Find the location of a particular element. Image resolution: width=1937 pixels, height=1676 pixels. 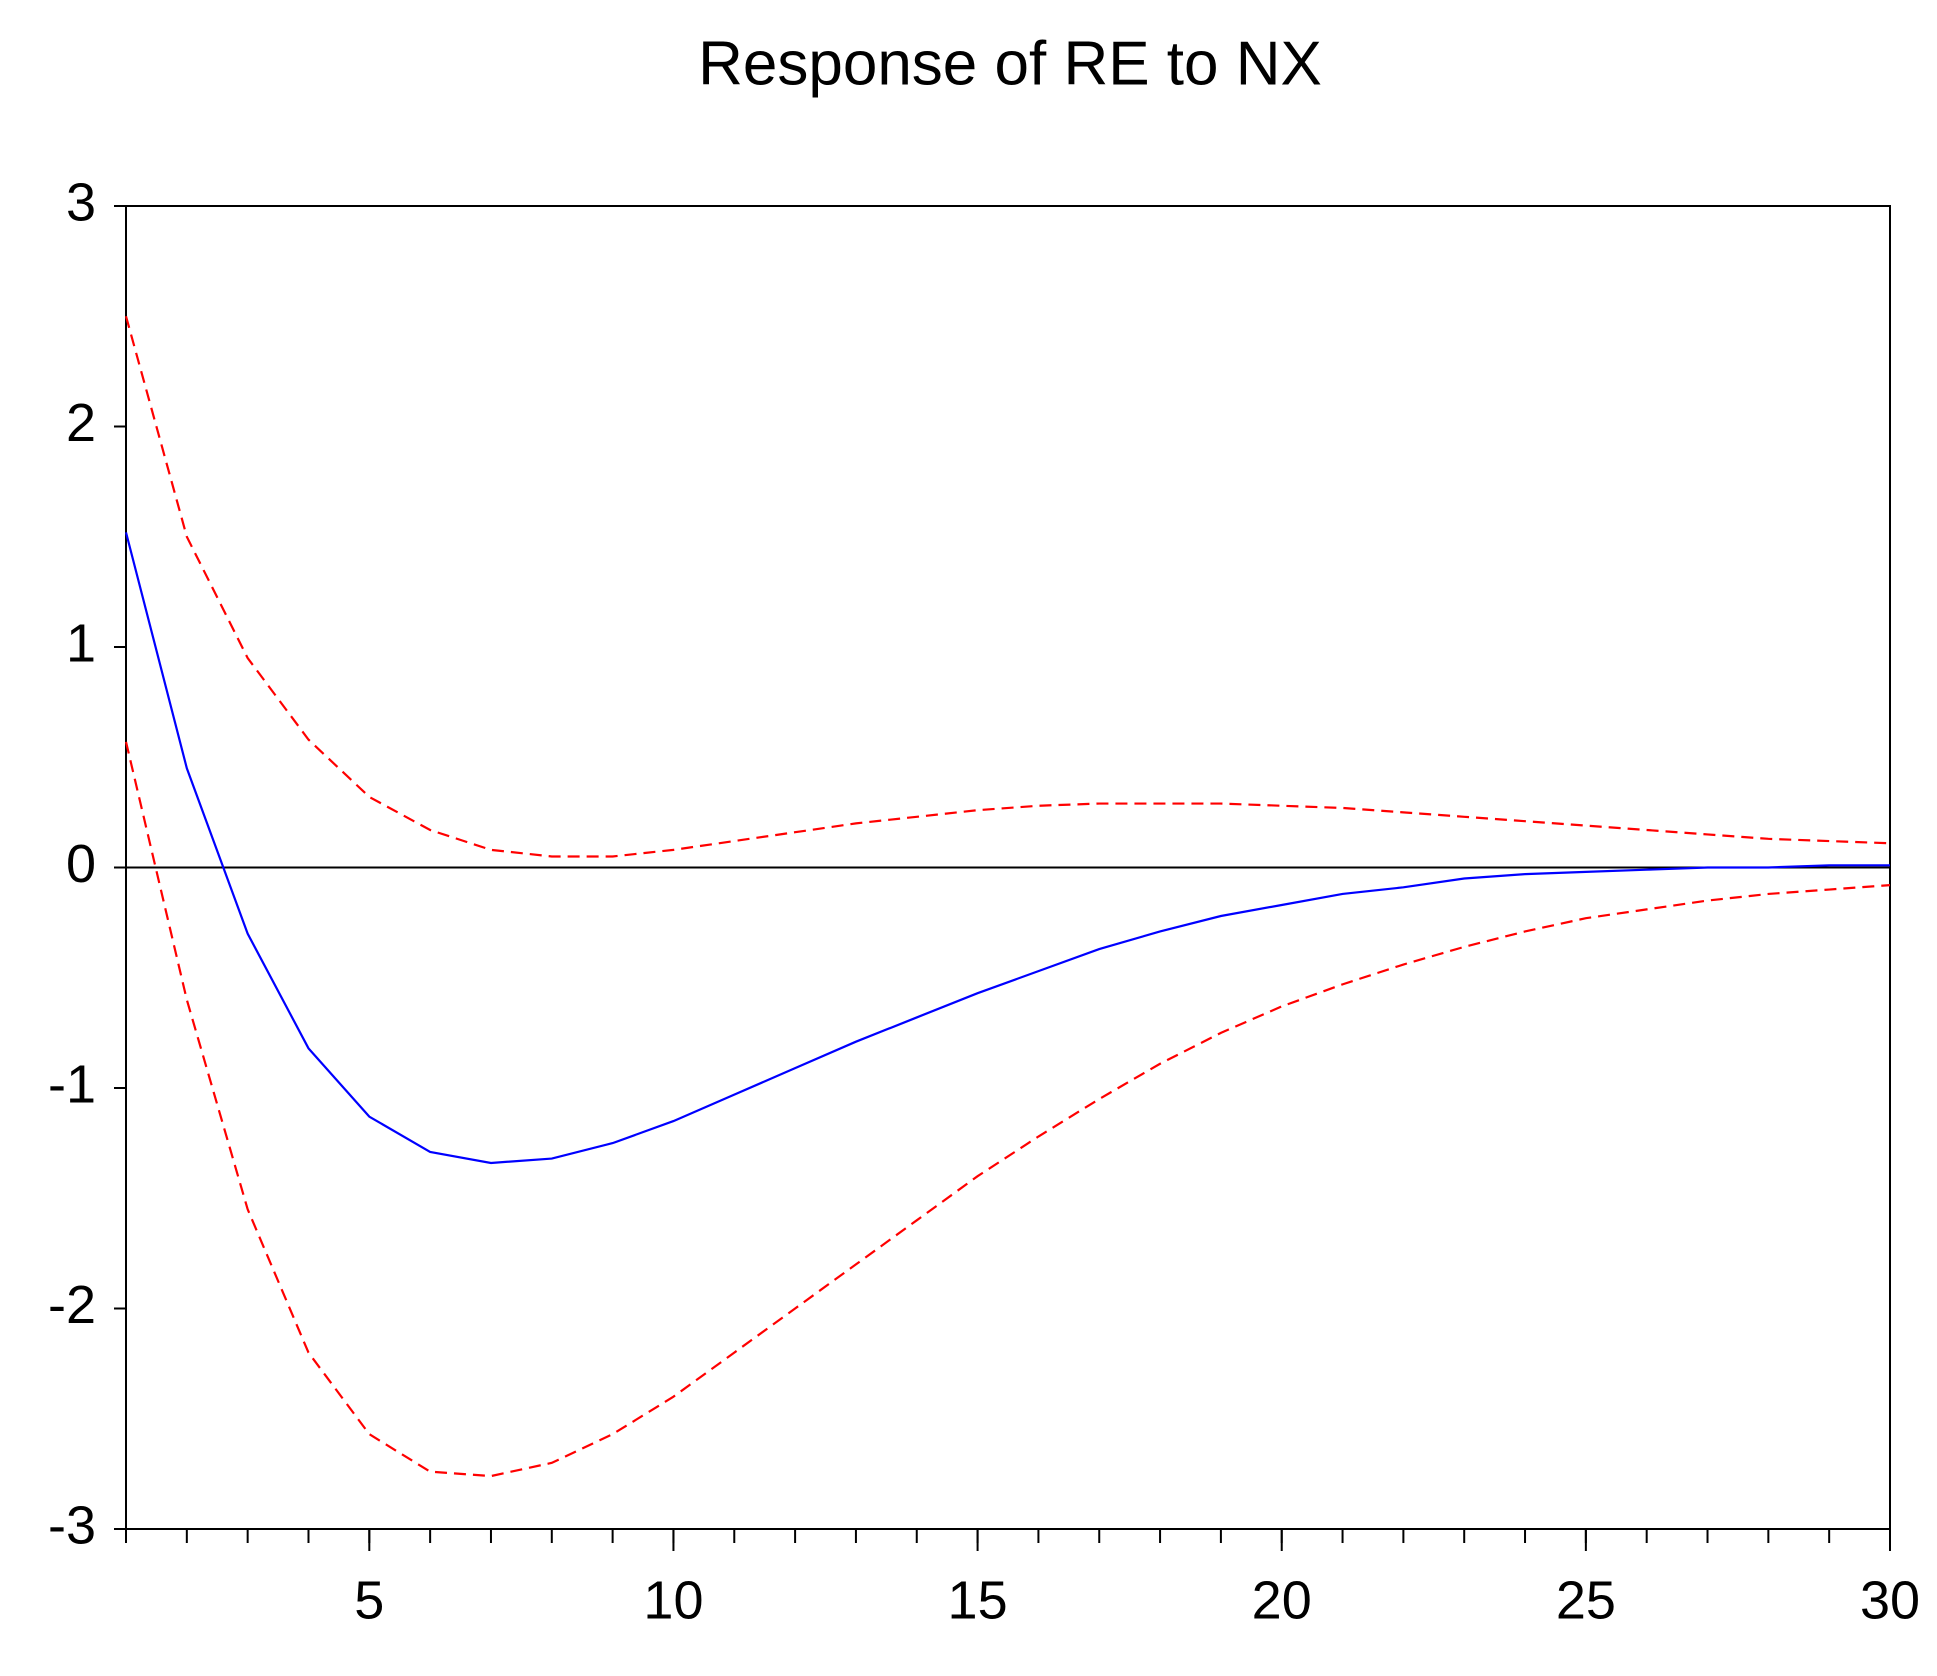

x-tick-label: 20 is located at coordinates (1282, 1600).